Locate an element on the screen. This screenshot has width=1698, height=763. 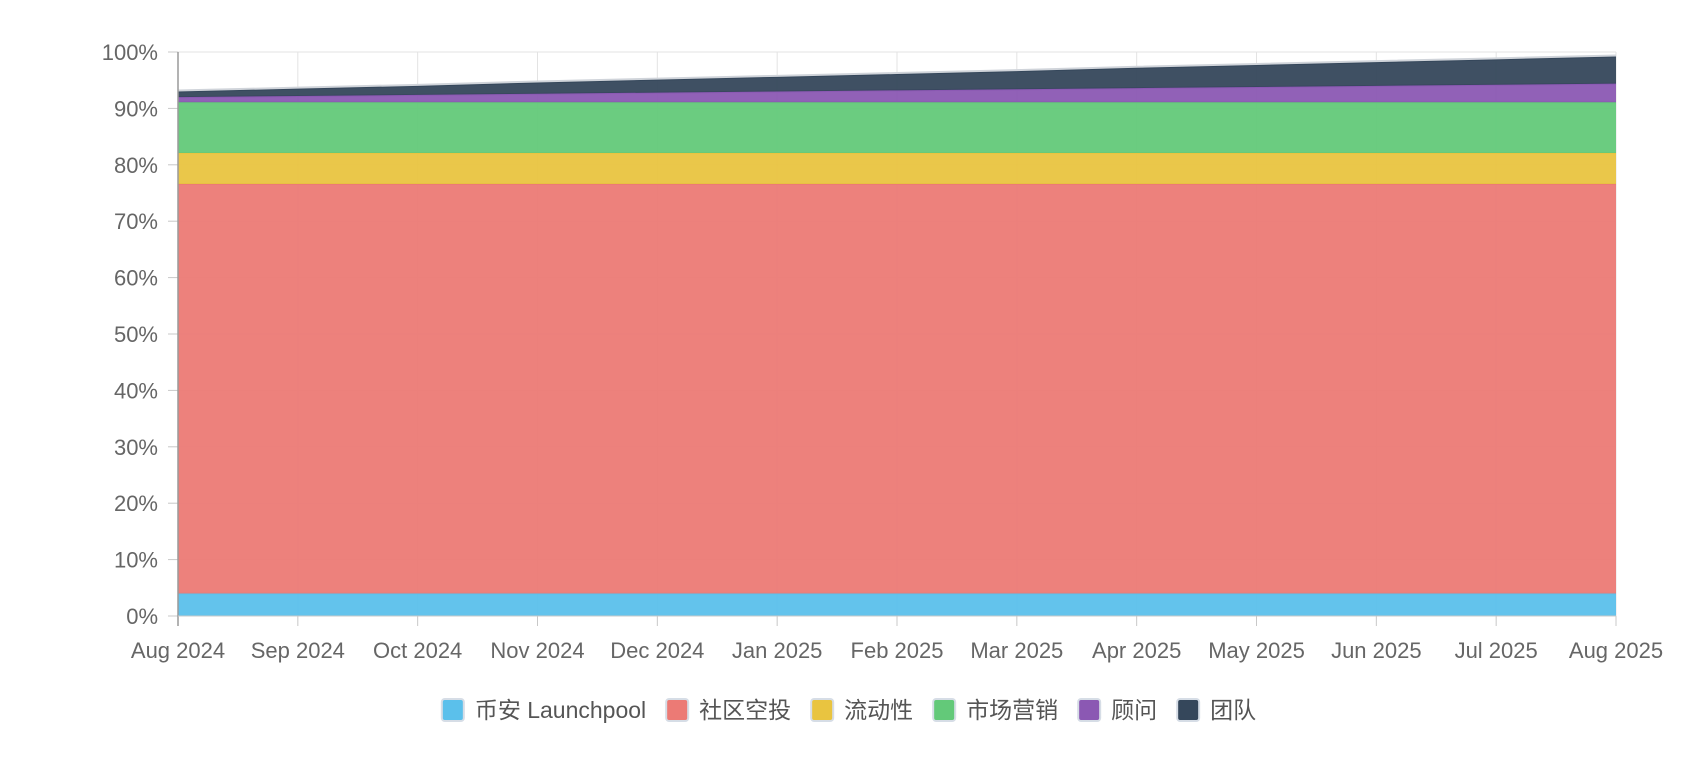
legend-item-5: 团队 is located at coordinates (1216, 710).